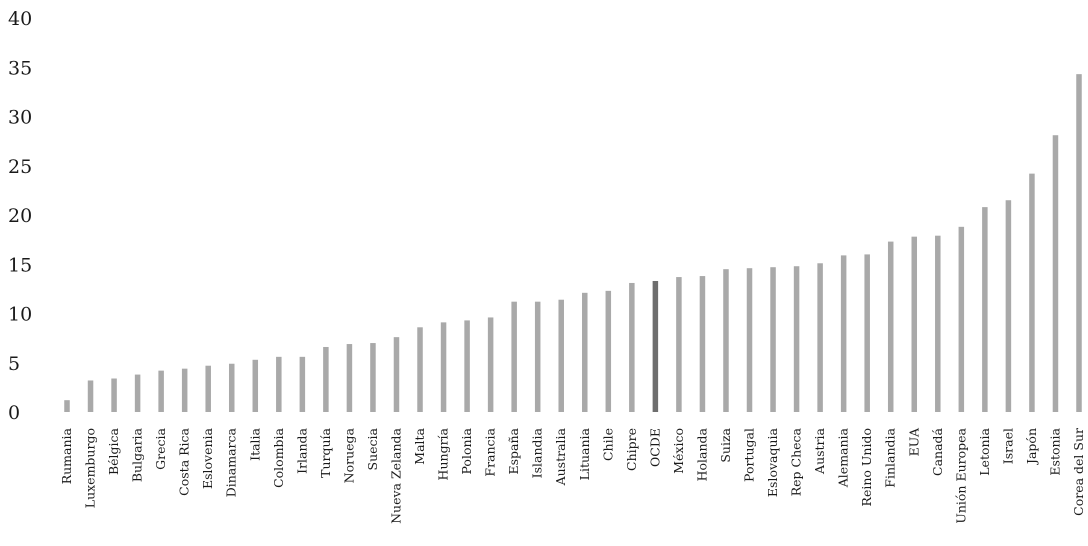 This screenshot has width=1088, height=546. I want to click on x-tick-label: Dinamarca, so click(231, 462).